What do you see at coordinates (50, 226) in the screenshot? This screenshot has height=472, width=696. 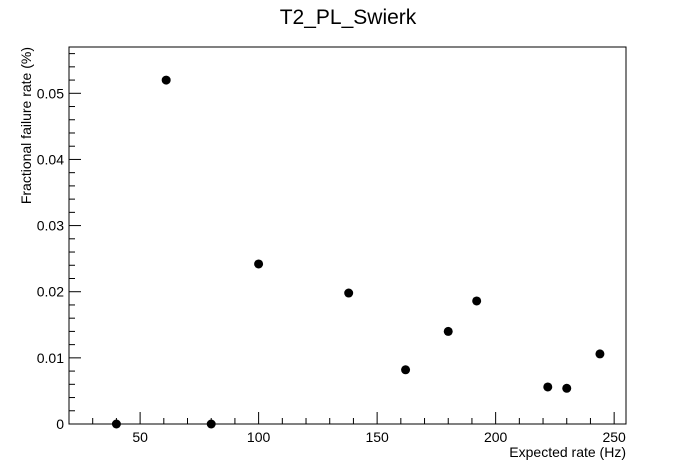 I see `y-tick-label: 0.03` at bounding box center [50, 226].